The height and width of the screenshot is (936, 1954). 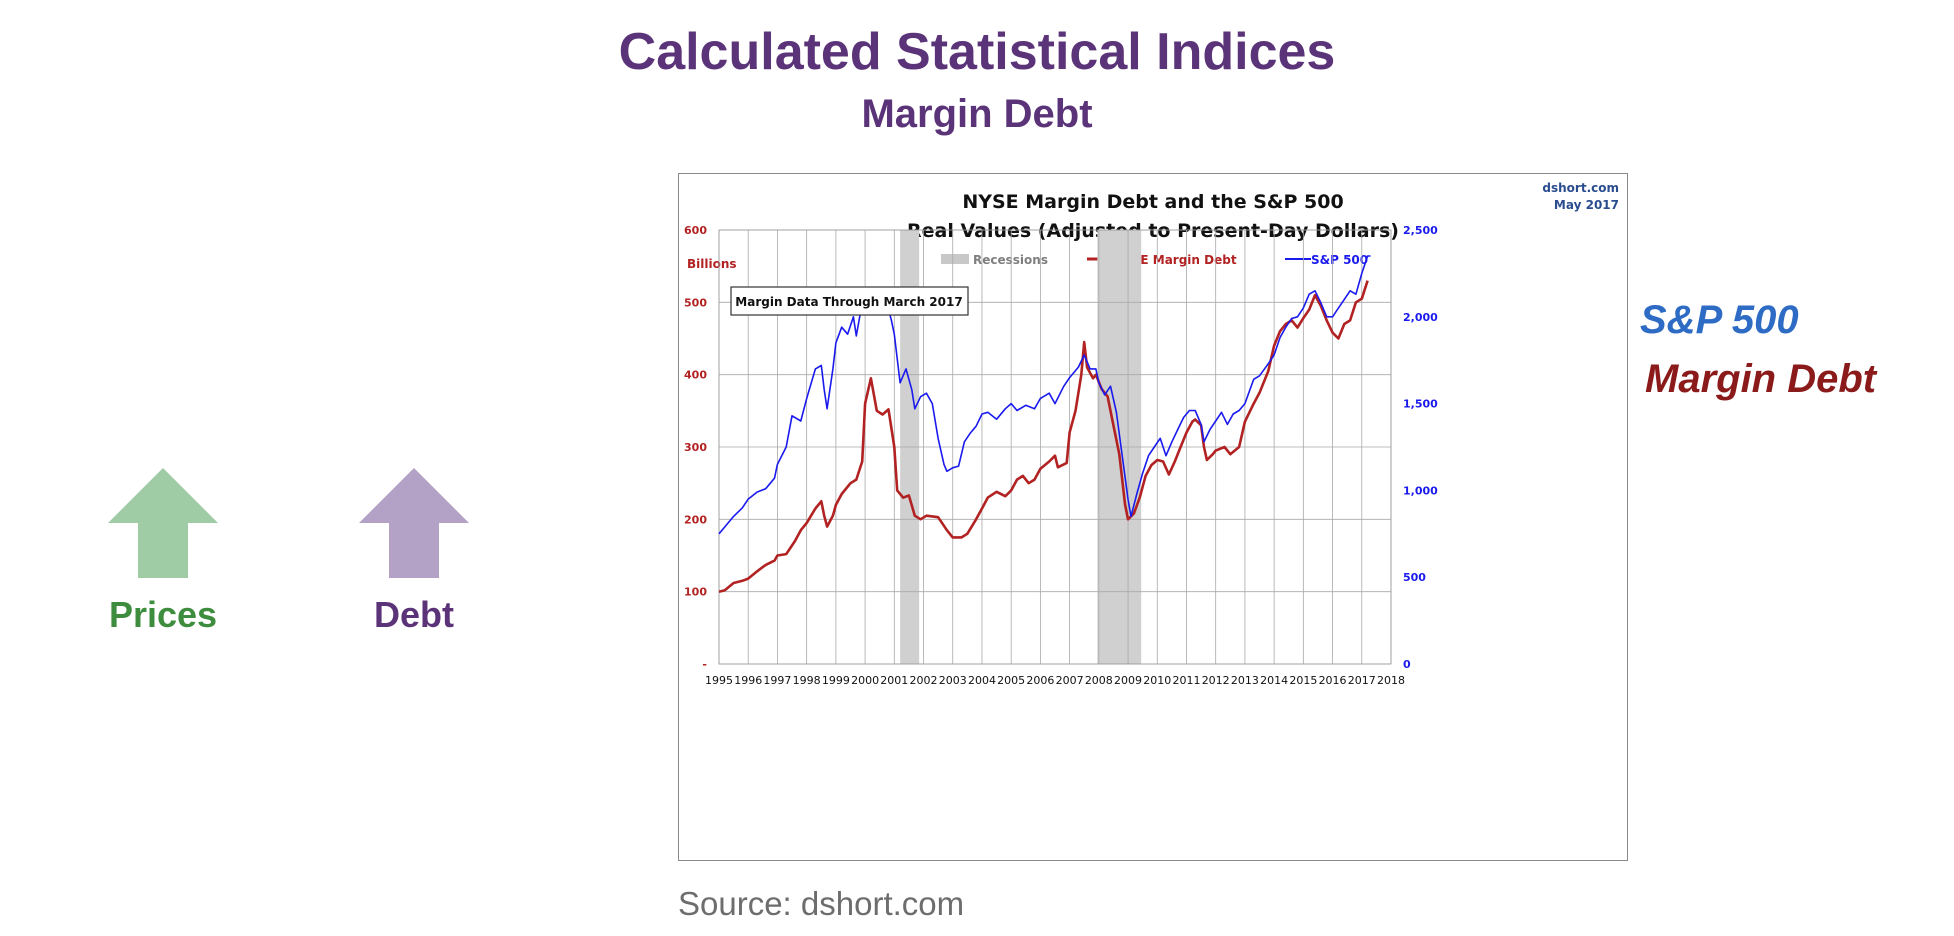 I want to click on sp500-side-label: S&P 500, so click(x=1719, y=320).